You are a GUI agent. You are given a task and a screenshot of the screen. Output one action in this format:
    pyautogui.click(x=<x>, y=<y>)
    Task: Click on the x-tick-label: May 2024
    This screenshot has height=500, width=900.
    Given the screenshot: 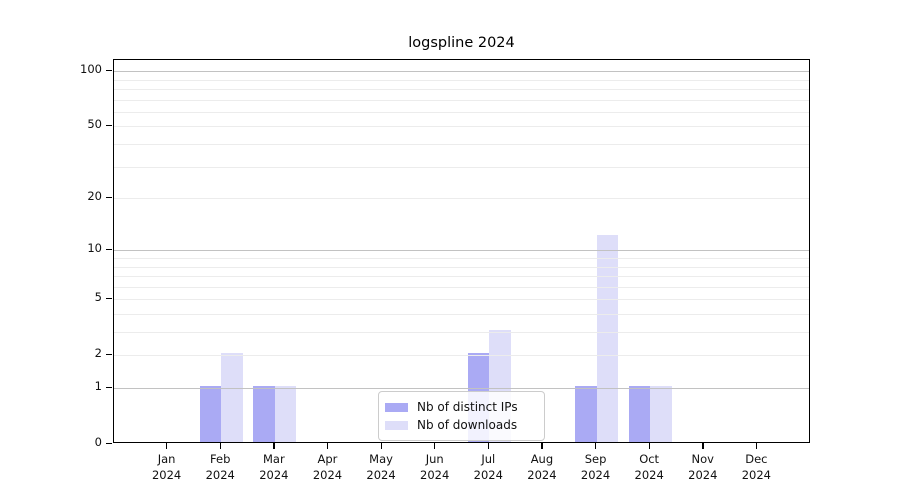 What is the action you would take?
    pyautogui.click(x=381, y=467)
    